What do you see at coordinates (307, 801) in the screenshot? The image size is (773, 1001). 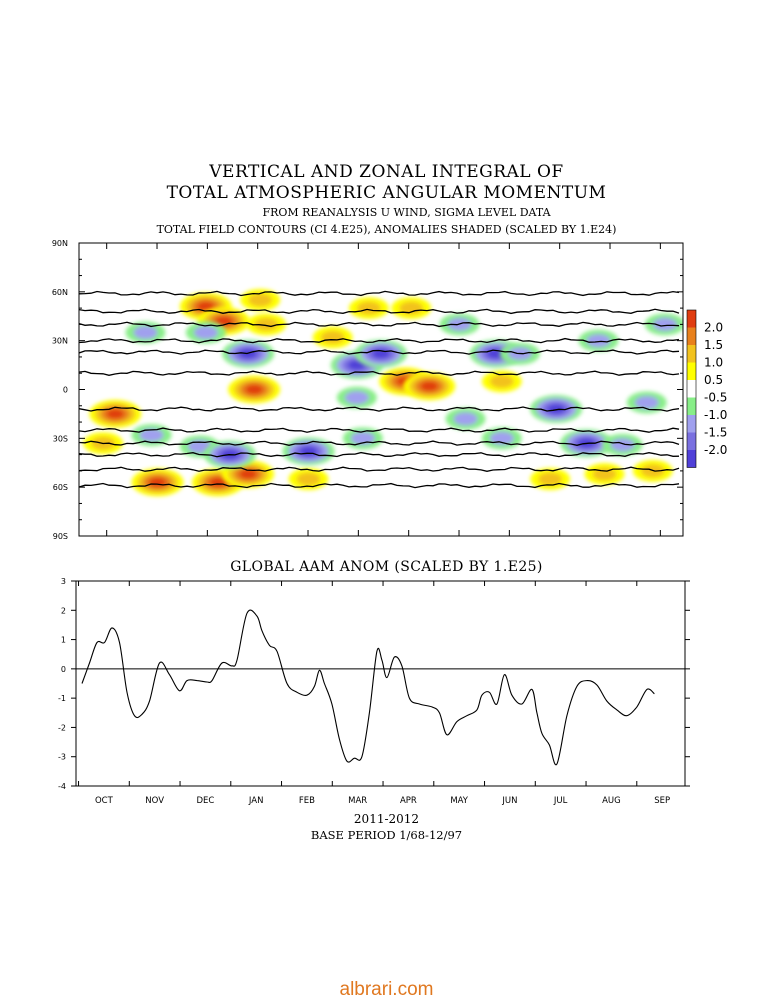 I see `x-tick-label: FEB` at bounding box center [307, 801].